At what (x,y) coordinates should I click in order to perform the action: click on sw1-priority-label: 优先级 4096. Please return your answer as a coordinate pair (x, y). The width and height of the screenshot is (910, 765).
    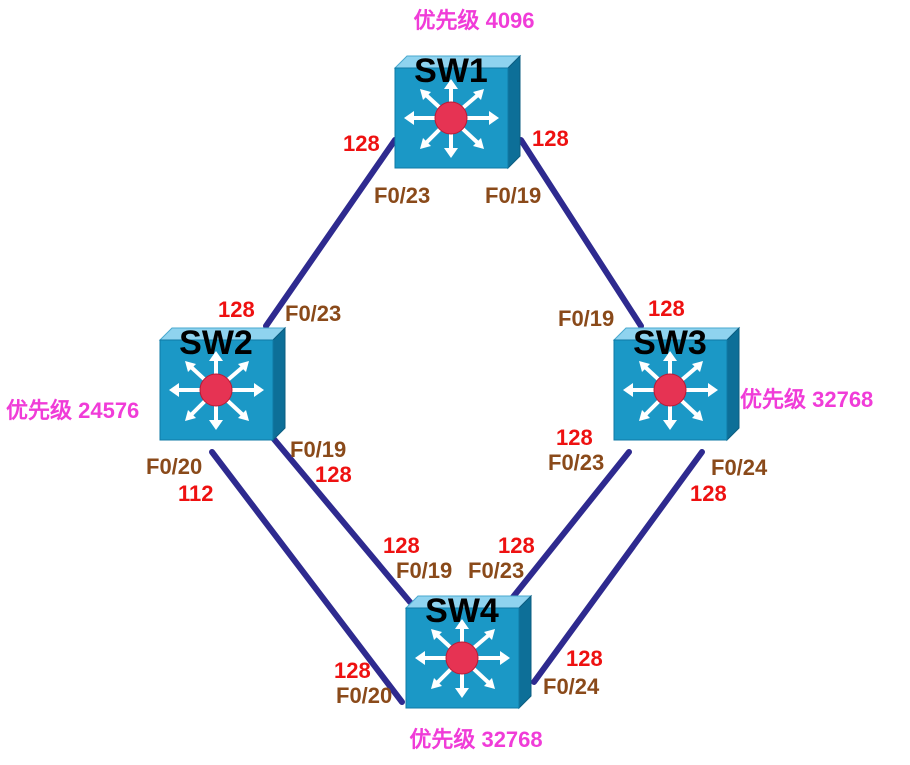
    Looking at the image, I should click on (473, 20).